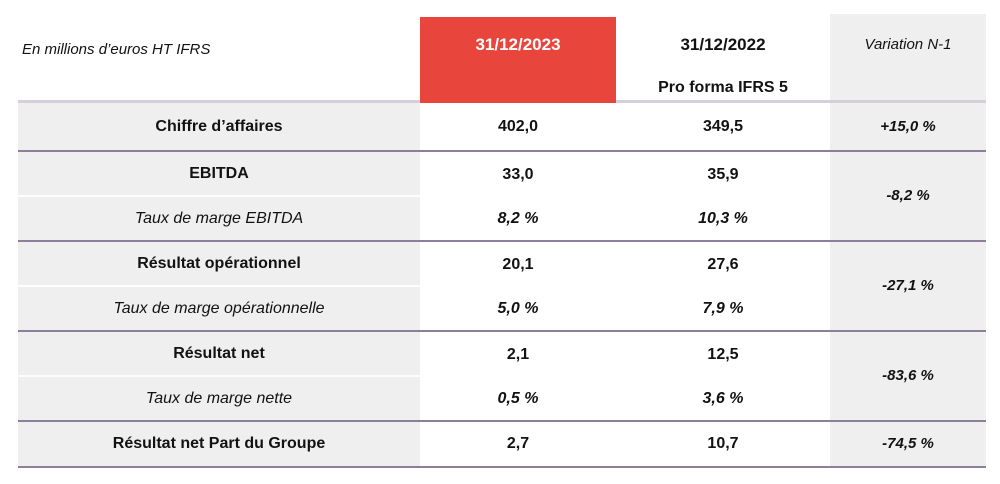 This screenshot has width=1000, height=484. Describe the element at coordinates (518, 127) in the screenshot. I see `revenue-value-2023: 402,0` at that location.